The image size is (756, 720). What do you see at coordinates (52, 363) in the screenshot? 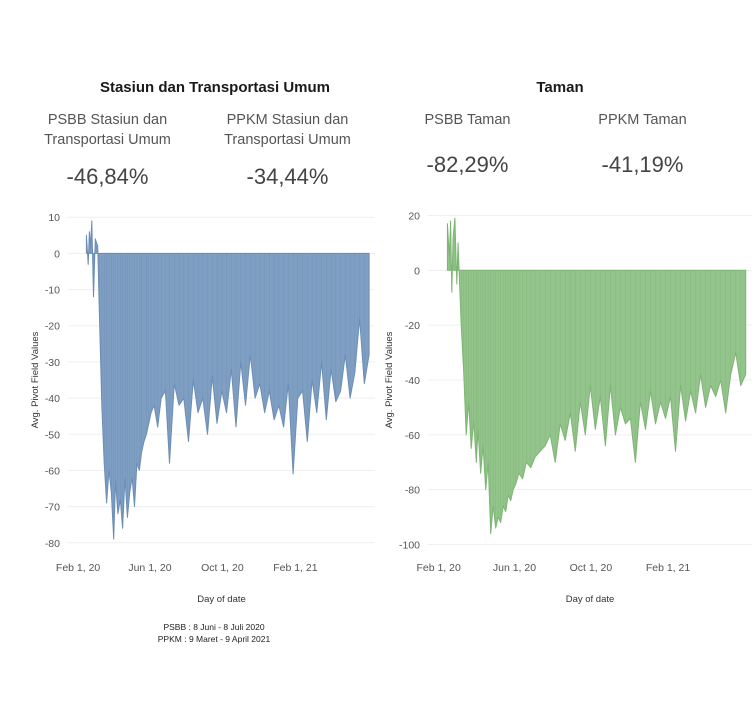
I see `y-tick-label: -30` at bounding box center [52, 363].